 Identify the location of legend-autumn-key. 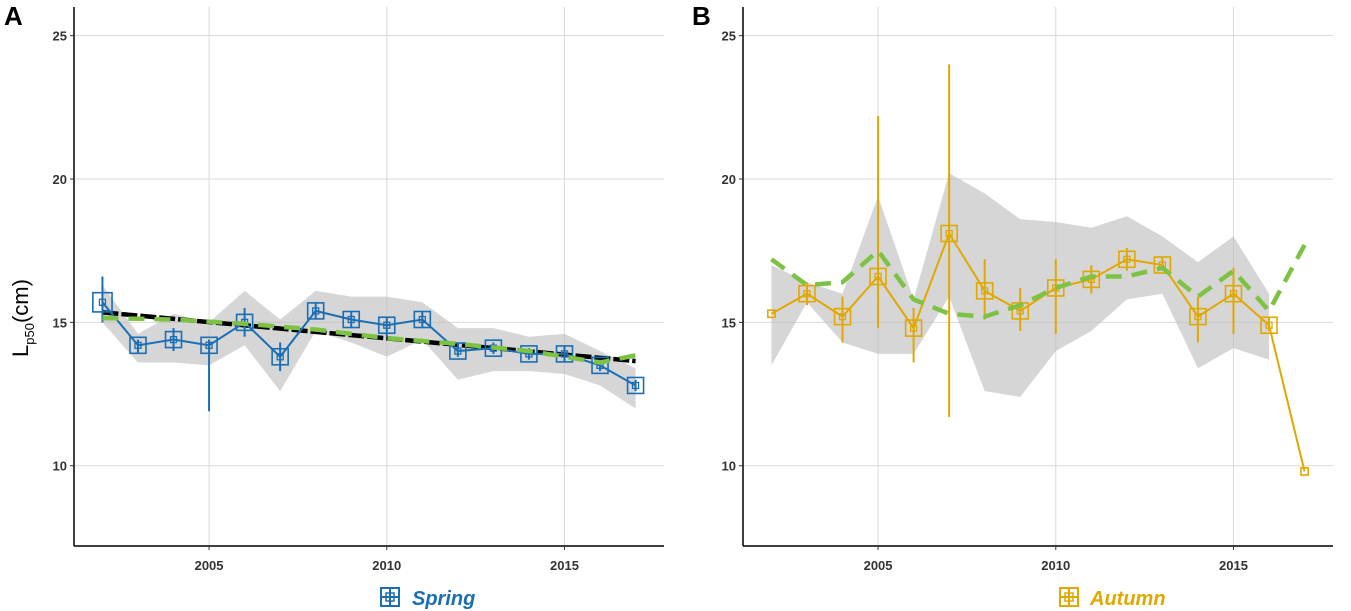
(1069, 597).